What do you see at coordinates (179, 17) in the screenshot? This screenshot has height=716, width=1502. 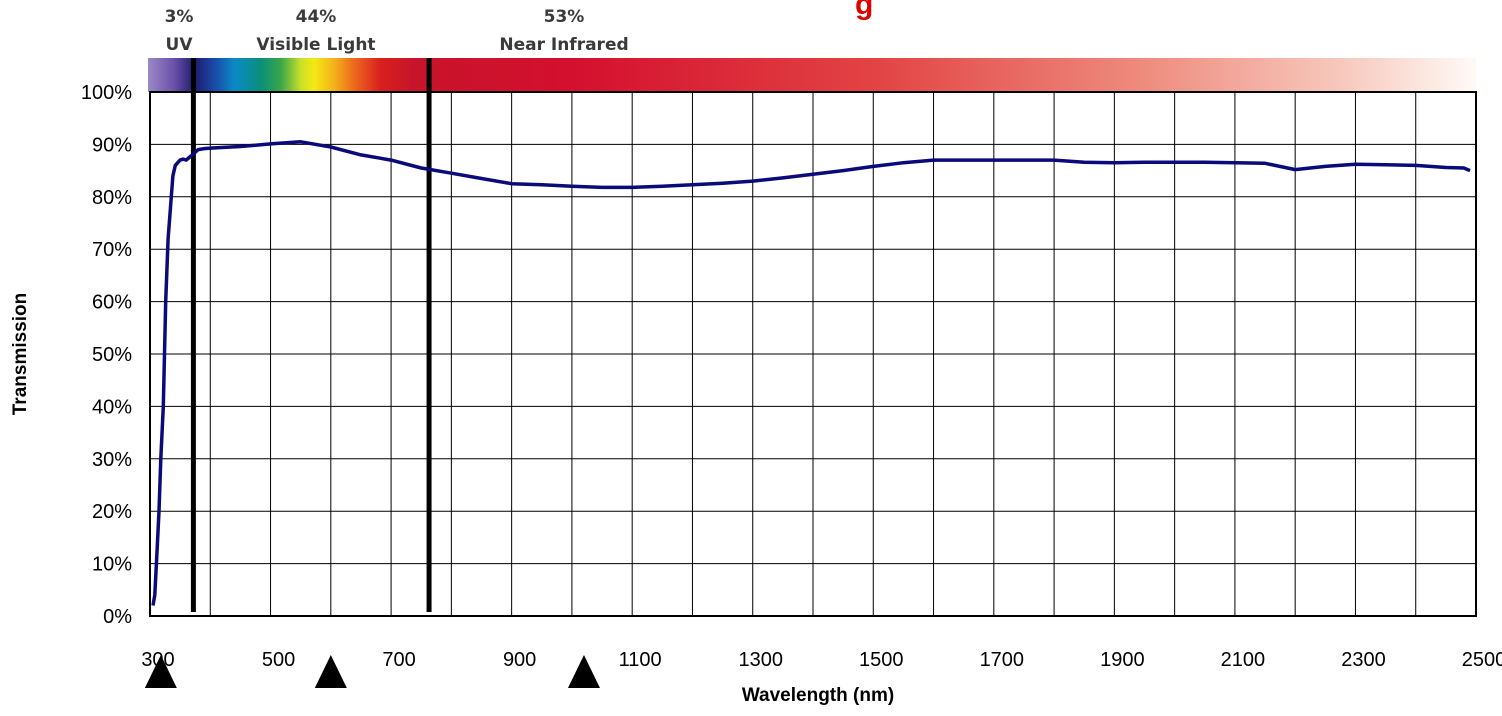 I see `region-uv-percent: 3%` at bounding box center [179, 17].